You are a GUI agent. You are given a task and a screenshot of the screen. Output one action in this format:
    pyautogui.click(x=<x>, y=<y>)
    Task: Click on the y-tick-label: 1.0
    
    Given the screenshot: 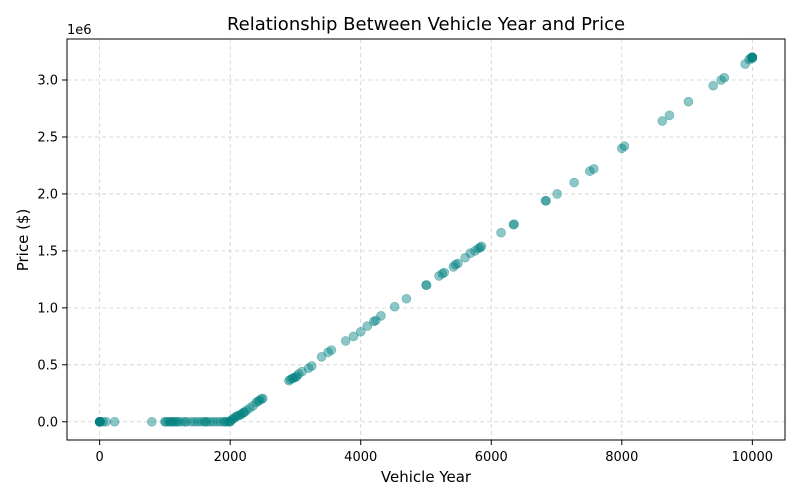 What is the action you would take?
    pyautogui.click(x=47, y=308)
    